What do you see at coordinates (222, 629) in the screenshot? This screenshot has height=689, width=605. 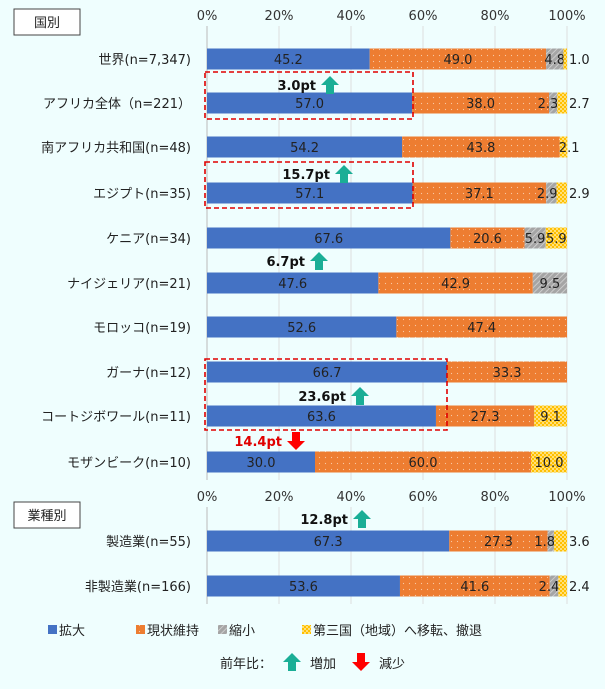 I see `legend-swatch-shrink` at bounding box center [222, 629].